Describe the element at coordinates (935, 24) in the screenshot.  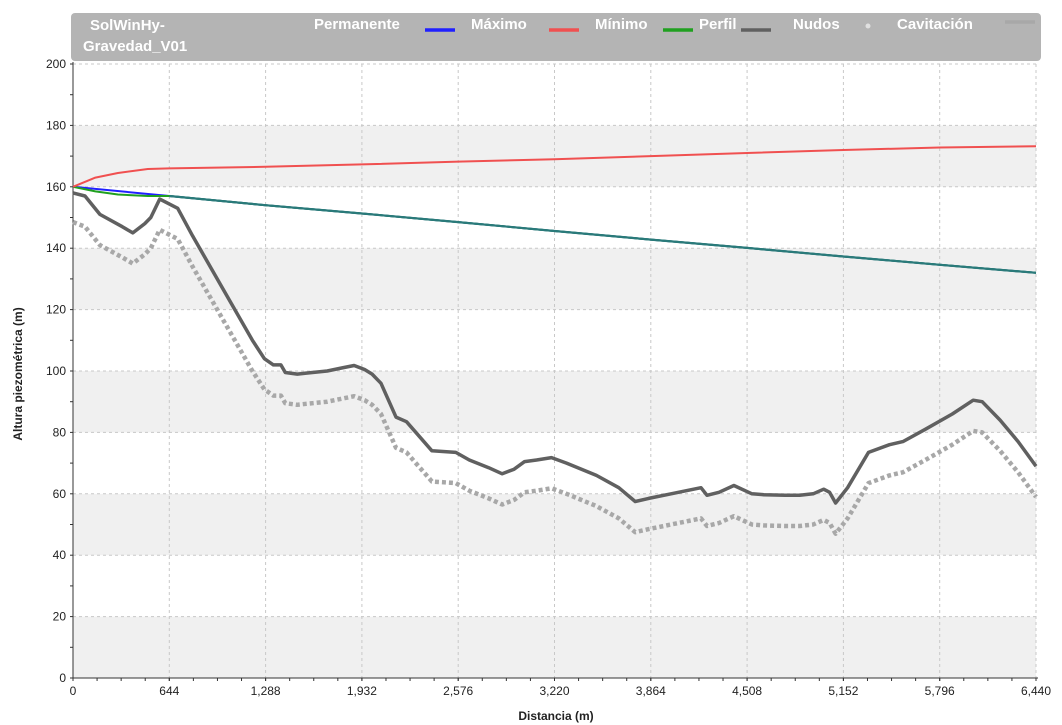
I see `legend-label: Cavitación` at that location.